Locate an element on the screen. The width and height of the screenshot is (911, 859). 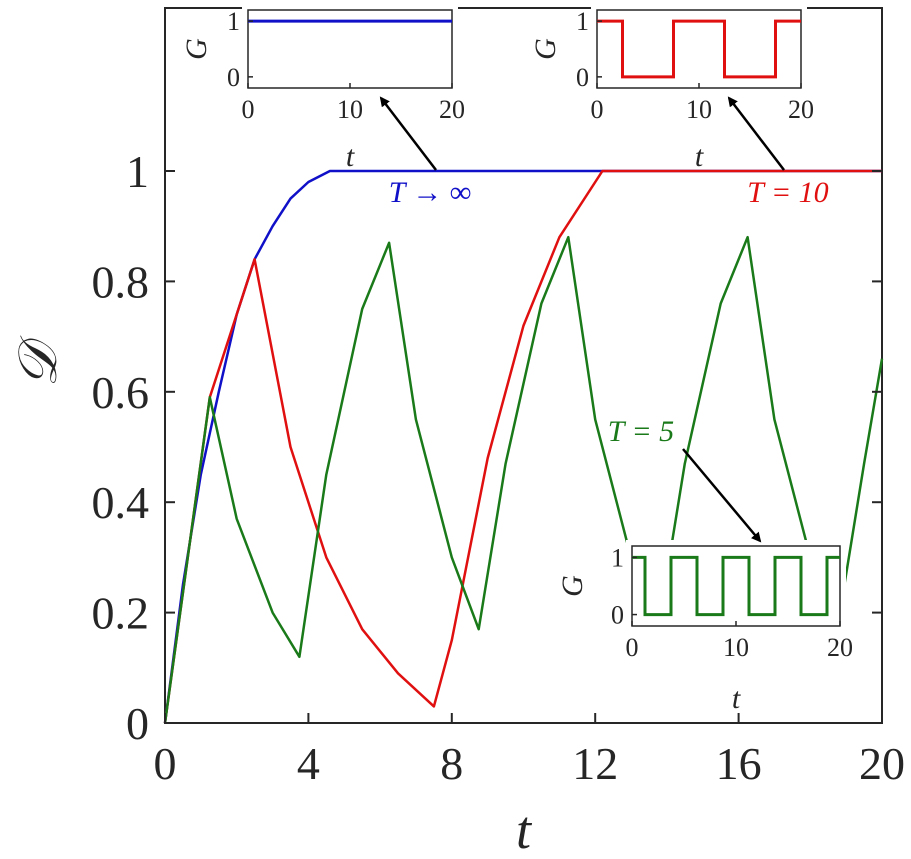
x-tick-label: 20 is located at coordinates (882, 763).